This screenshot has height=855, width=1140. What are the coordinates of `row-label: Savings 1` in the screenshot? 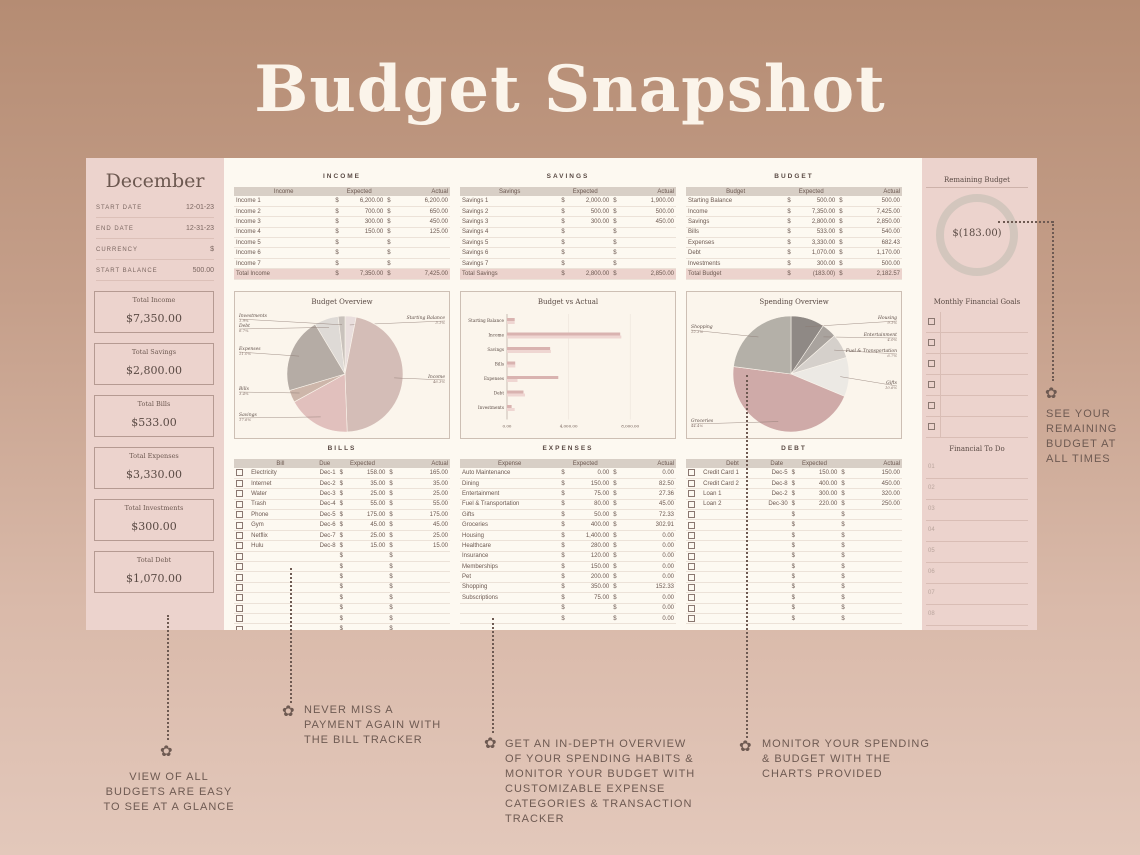 It's located at (510, 201).